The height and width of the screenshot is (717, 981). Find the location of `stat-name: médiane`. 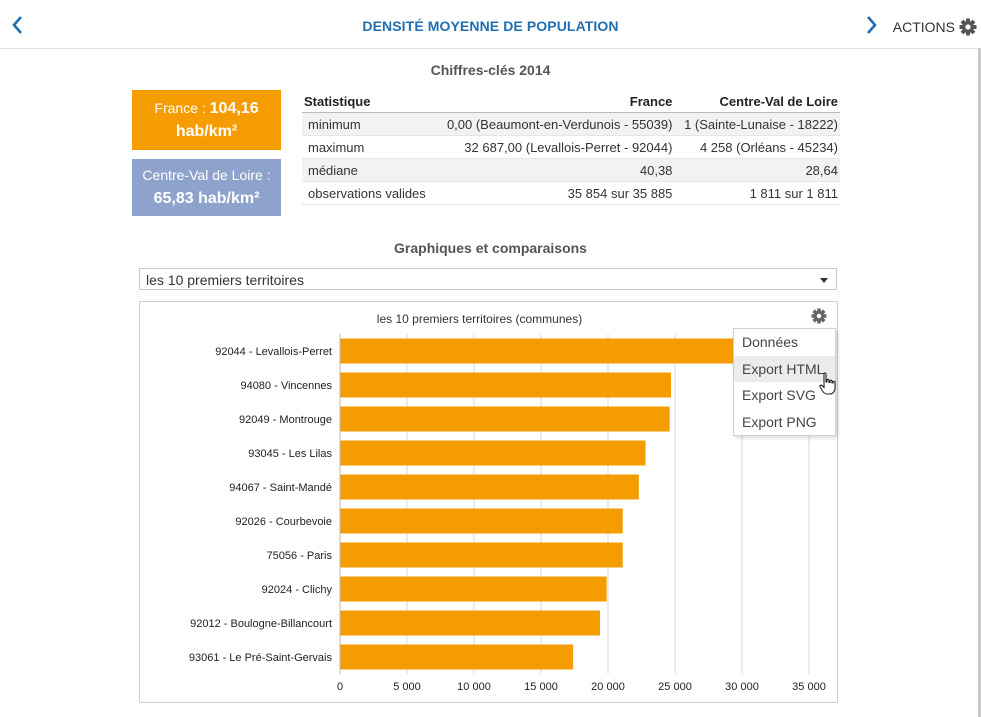

stat-name: médiane is located at coordinates (368, 170).